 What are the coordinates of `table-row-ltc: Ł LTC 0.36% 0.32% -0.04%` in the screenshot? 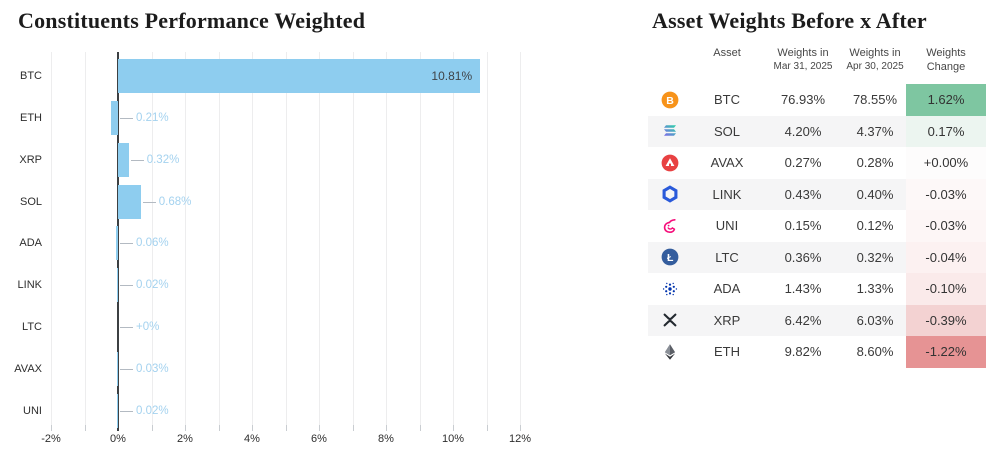 It's located at (817, 257).